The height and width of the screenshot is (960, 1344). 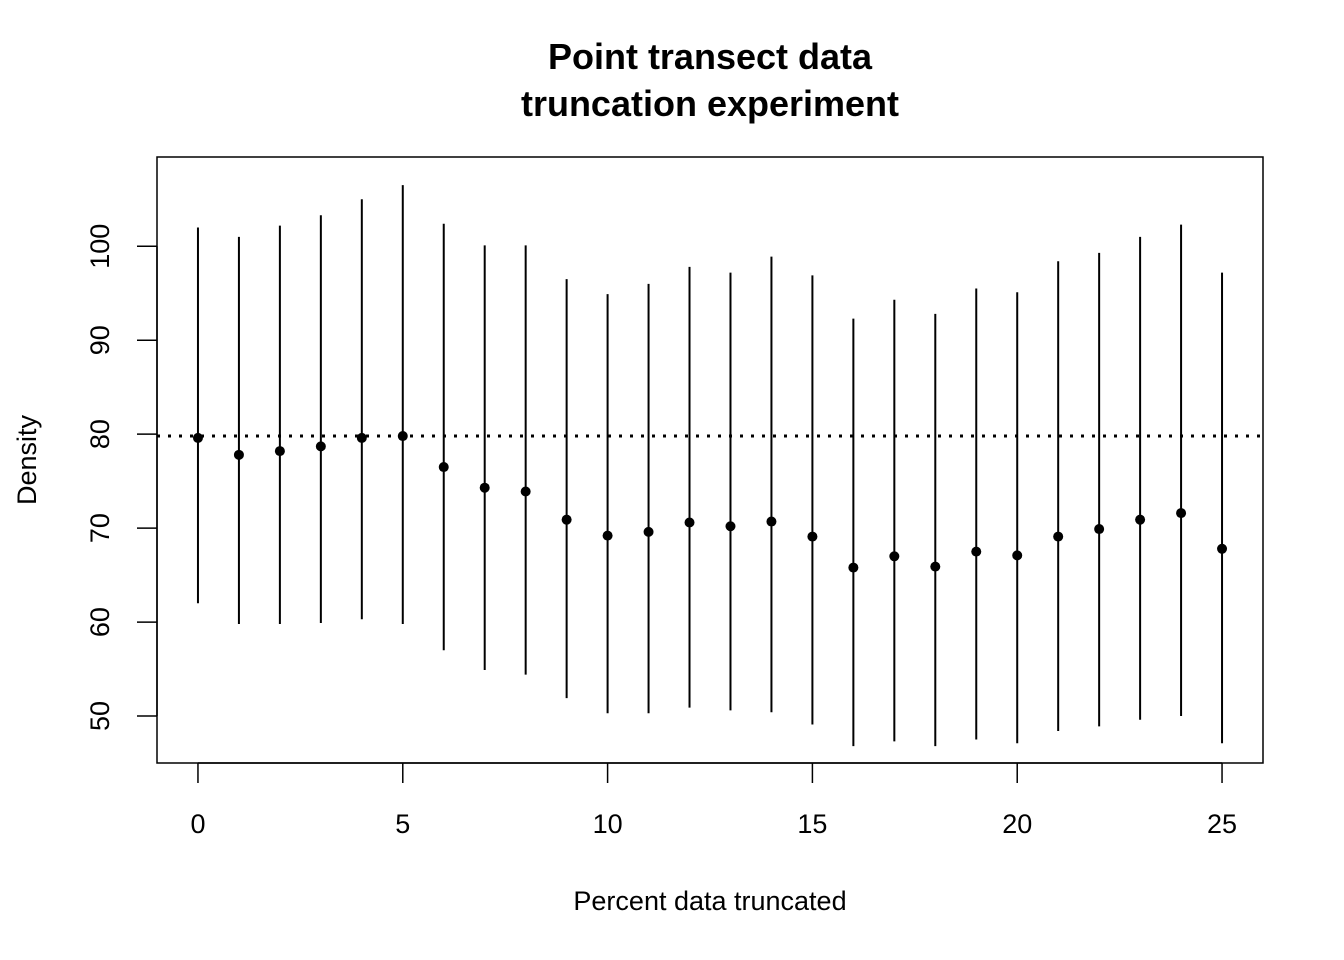 What do you see at coordinates (100, 434) in the screenshot?
I see `y-tick-label: 80` at bounding box center [100, 434].